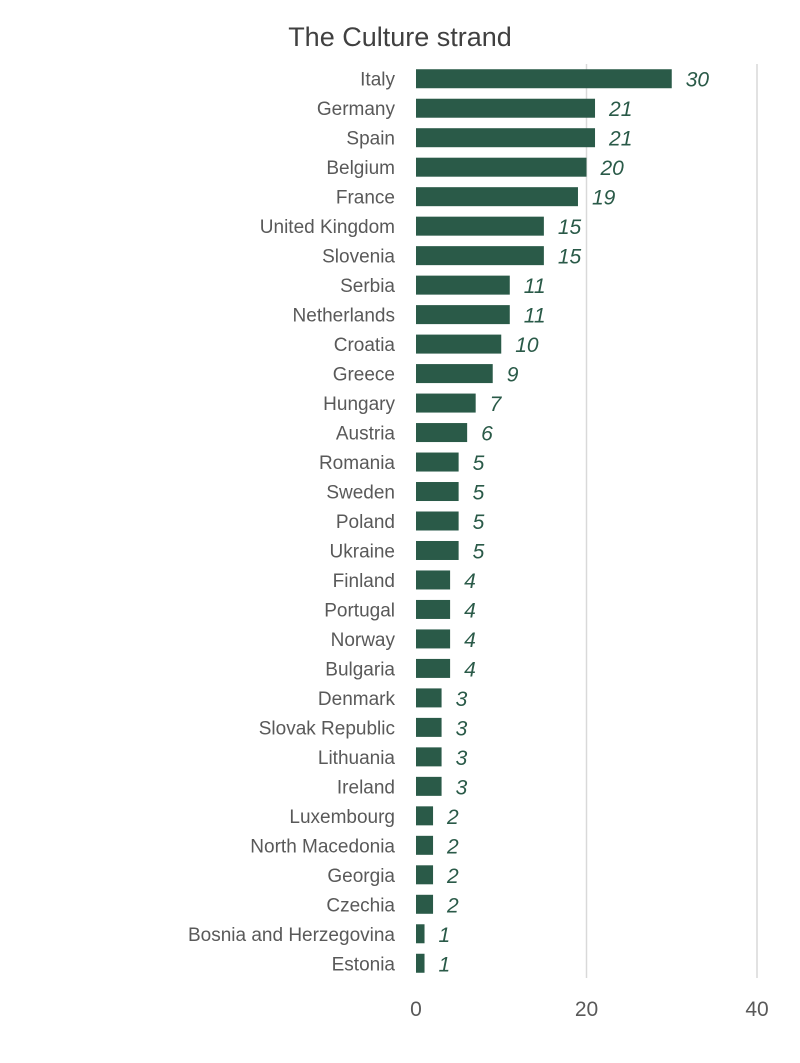 This screenshot has width=800, height=1063. Describe the element at coordinates (698, 80) in the screenshot. I see `value-label: 30` at that location.